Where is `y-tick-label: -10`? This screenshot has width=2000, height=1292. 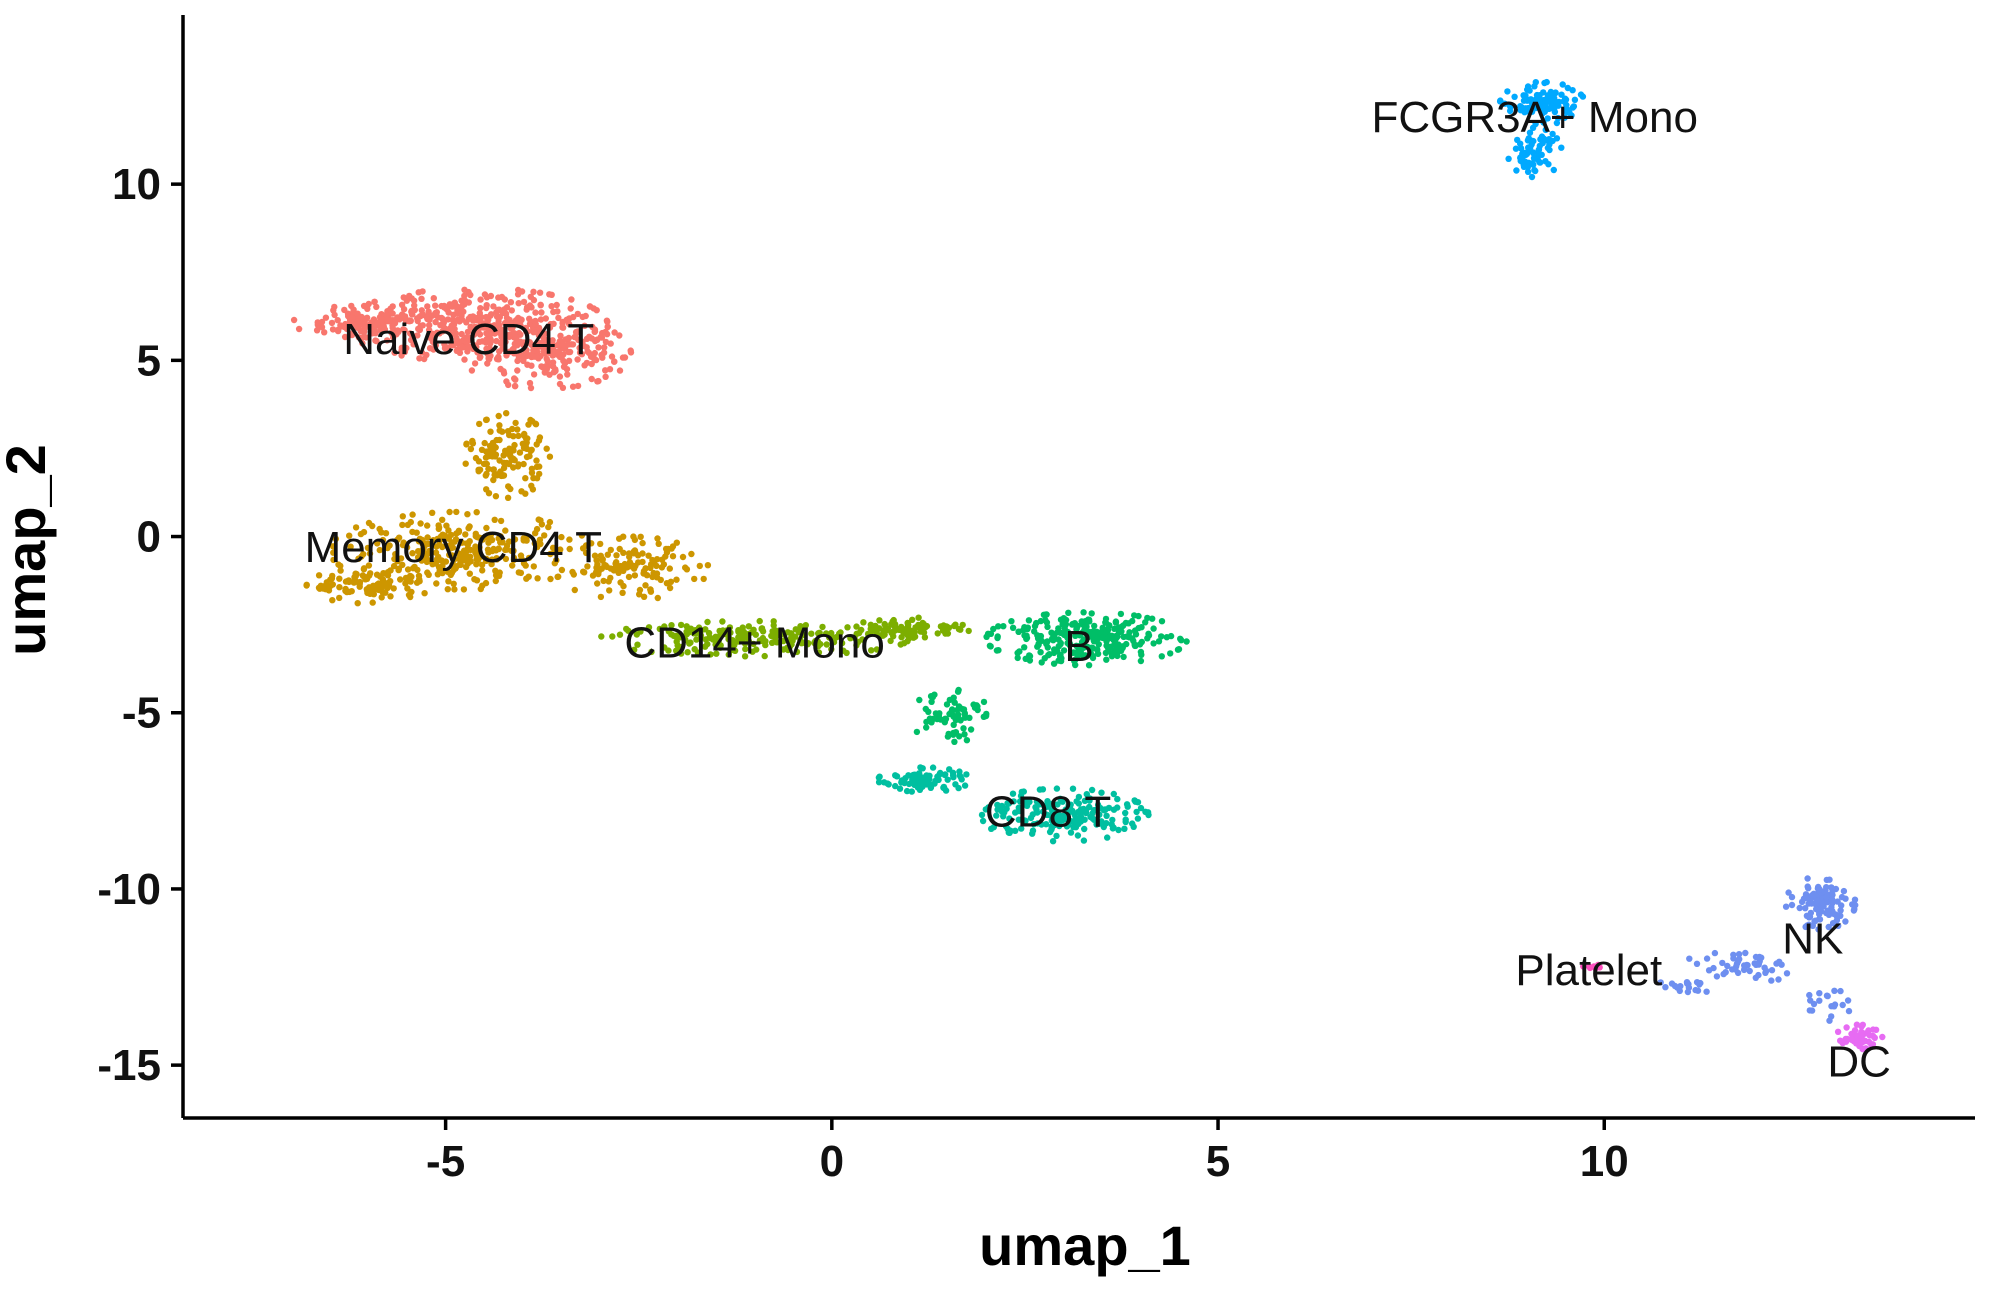
y-tick-label: -10 is located at coordinates (129, 889).